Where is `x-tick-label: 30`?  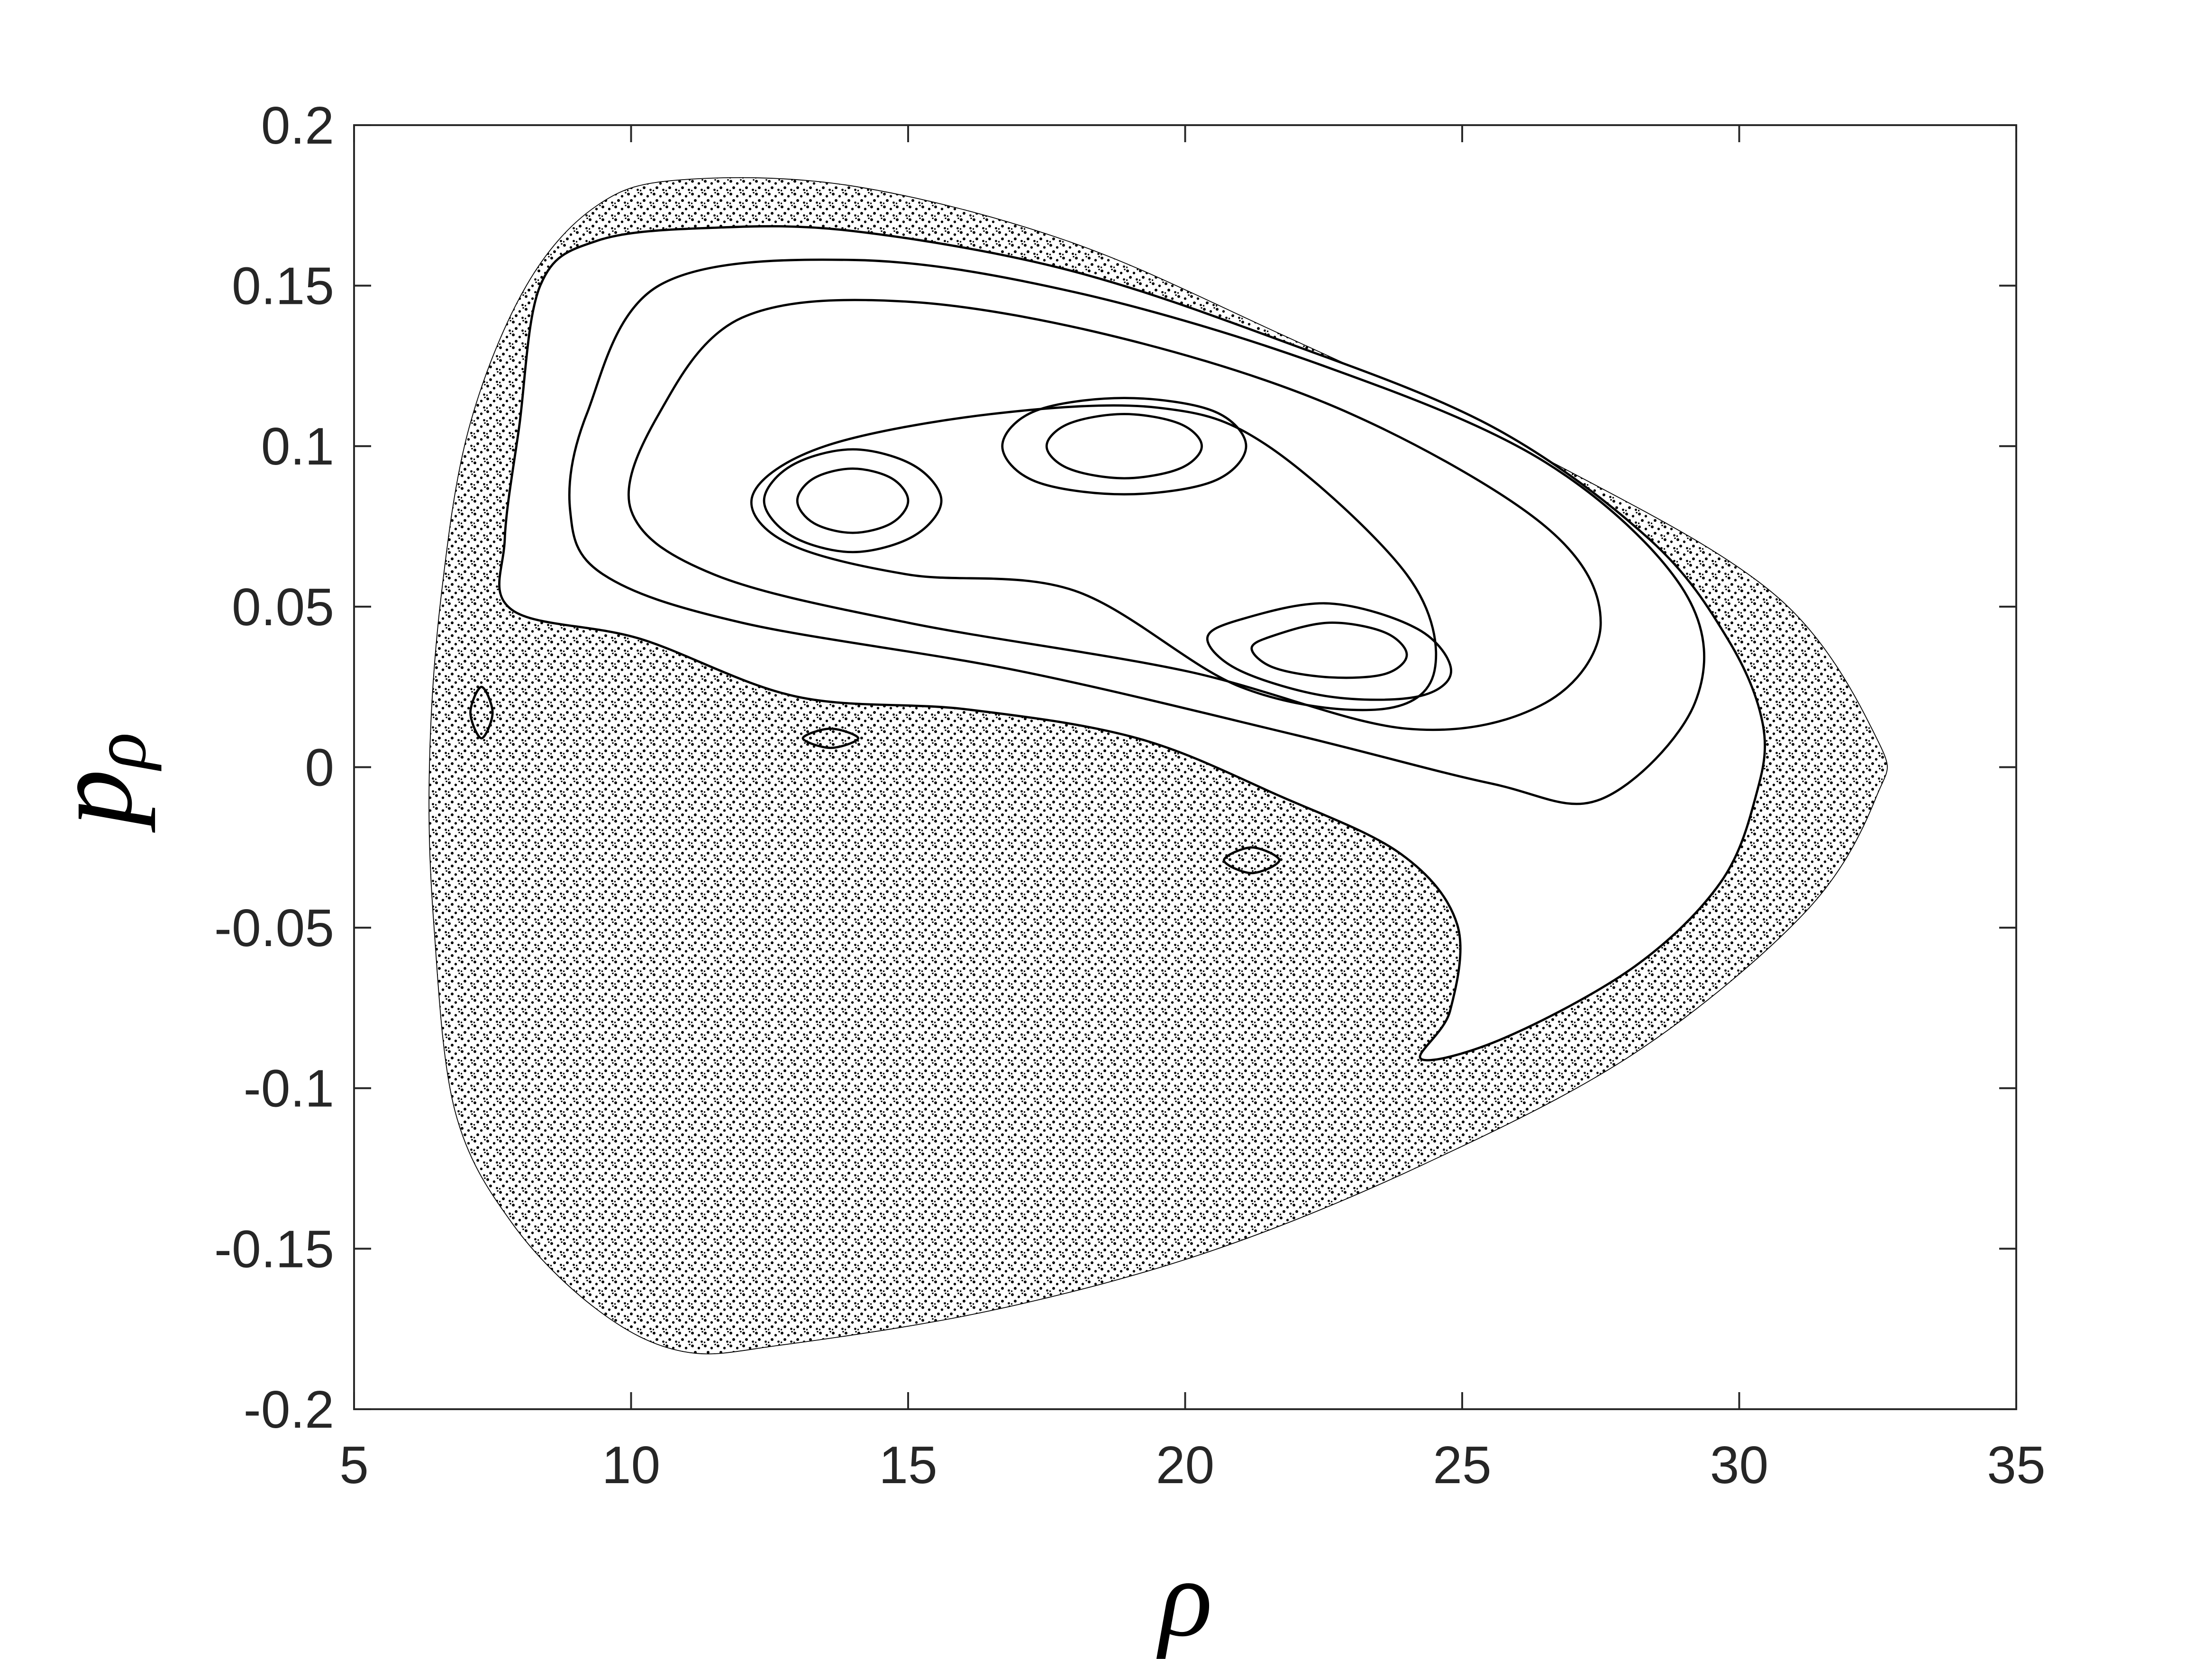
x-tick-label: 30 is located at coordinates (1739, 1465).